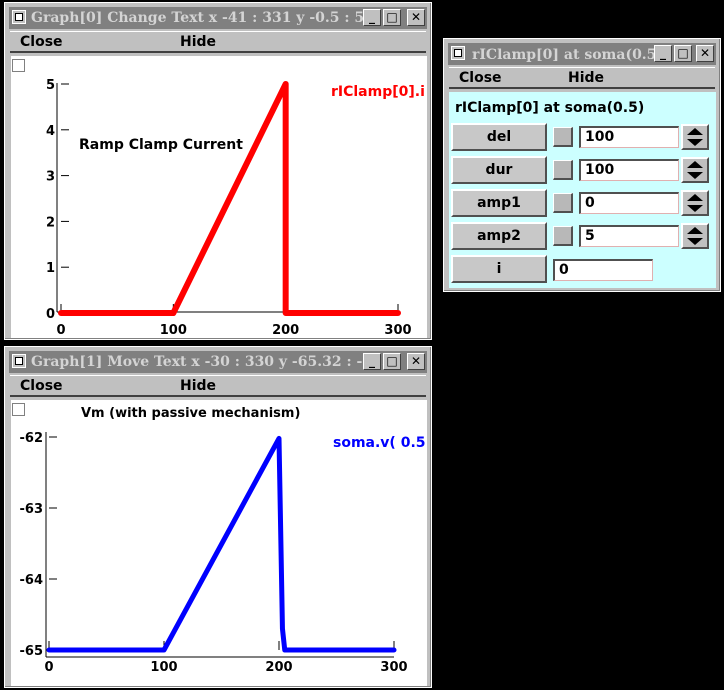  I want to click on graph0-legend: rIClamp[0].i, so click(378, 92).